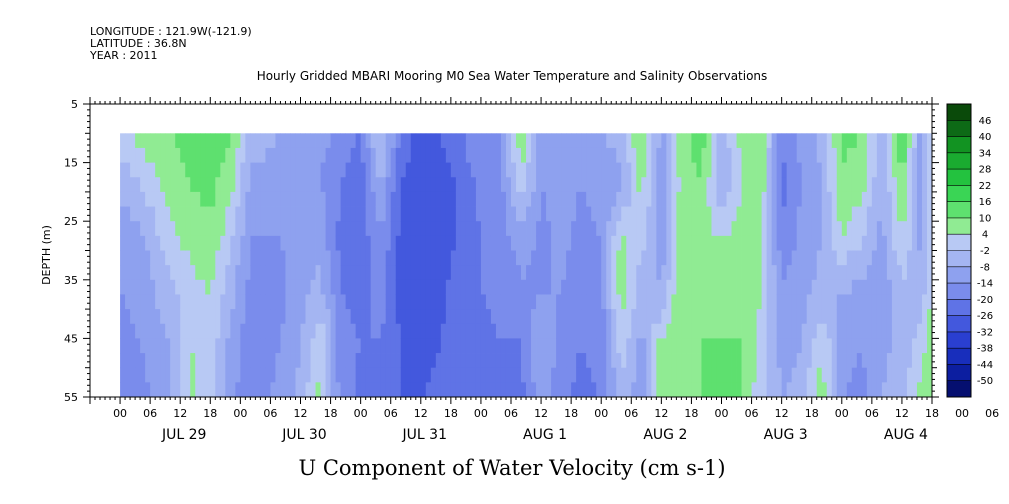  Describe the element at coordinates (985, 218) in the screenshot. I see `colorbar-label: 10` at that location.